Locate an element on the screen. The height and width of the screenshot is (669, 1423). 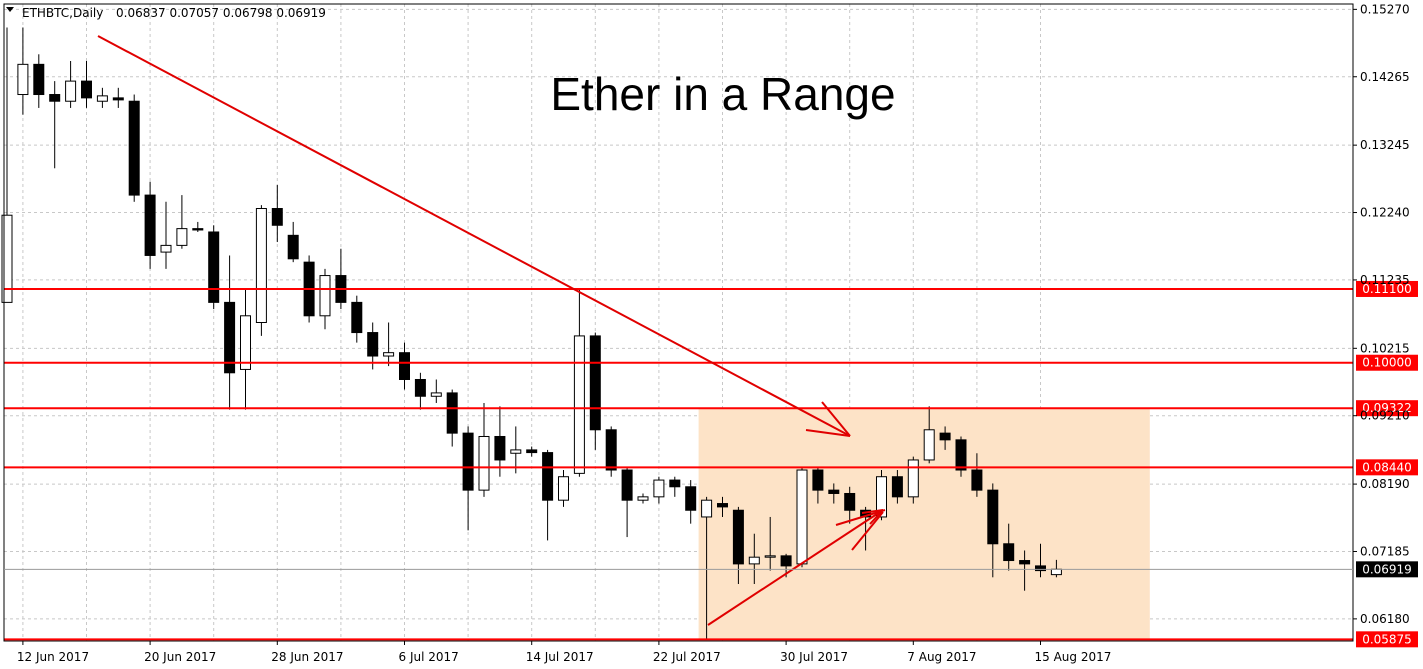
uptrend-line is located at coordinates (795, 567).